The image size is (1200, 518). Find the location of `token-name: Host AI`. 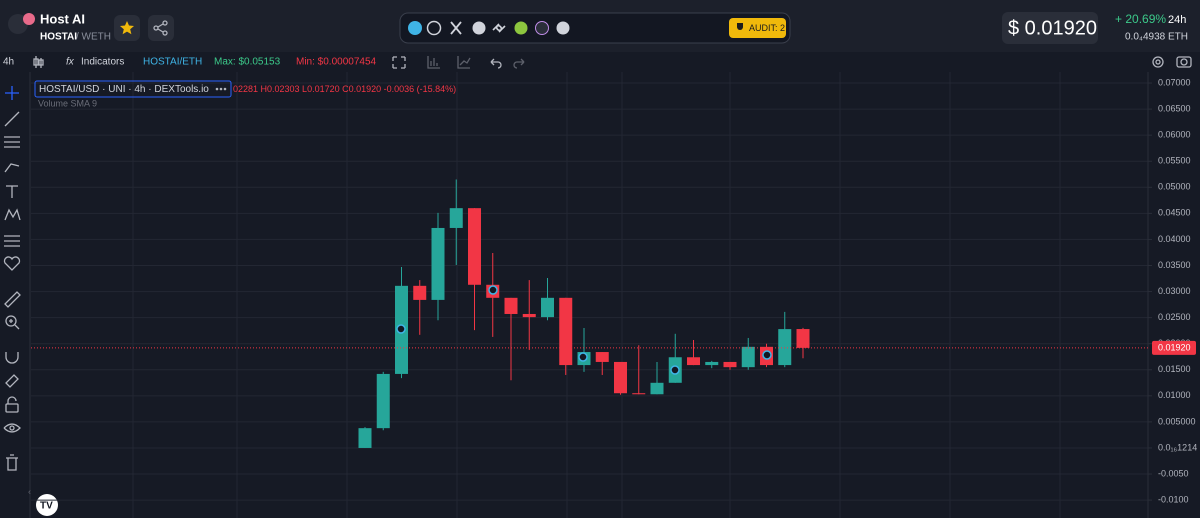

token-name: Host AI is located at coordinates (62, 18).